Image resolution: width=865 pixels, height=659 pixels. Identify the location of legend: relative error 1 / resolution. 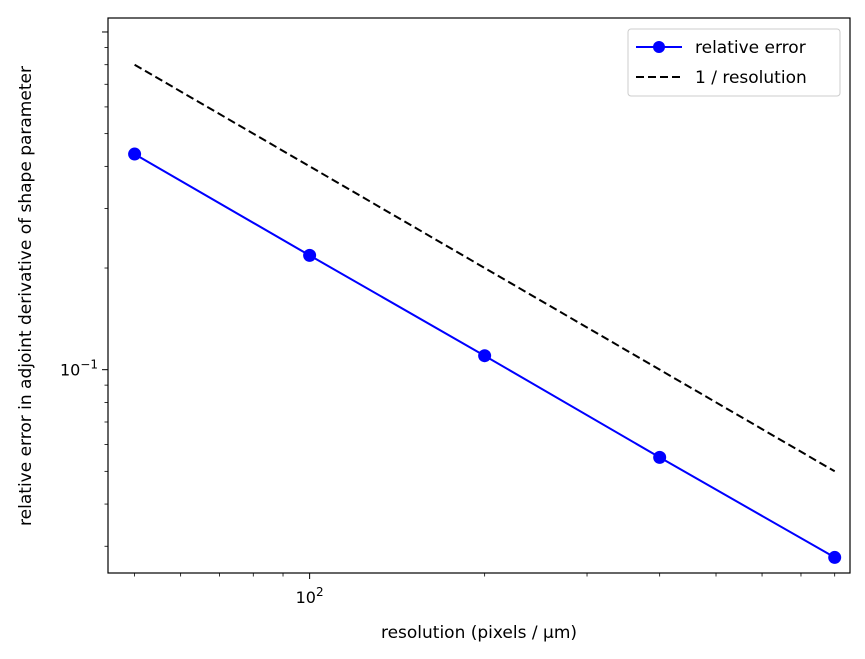
(734, 62).